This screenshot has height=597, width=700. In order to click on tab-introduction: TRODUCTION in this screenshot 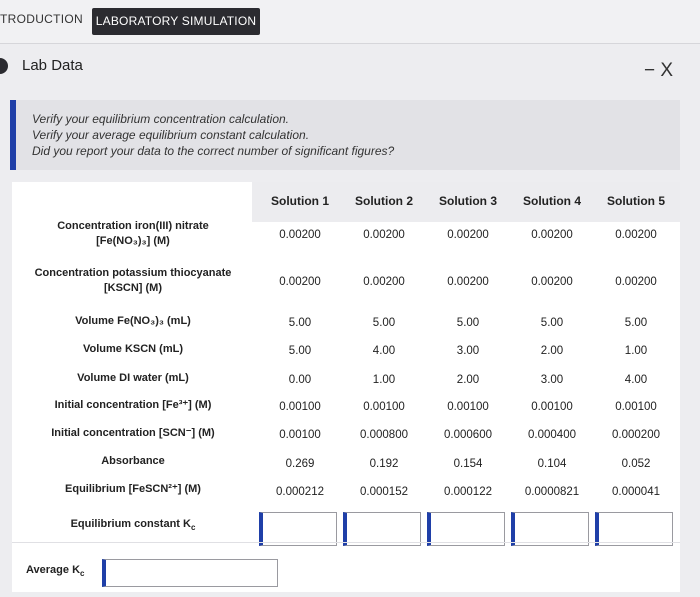, I will do `click(41, 19)`.